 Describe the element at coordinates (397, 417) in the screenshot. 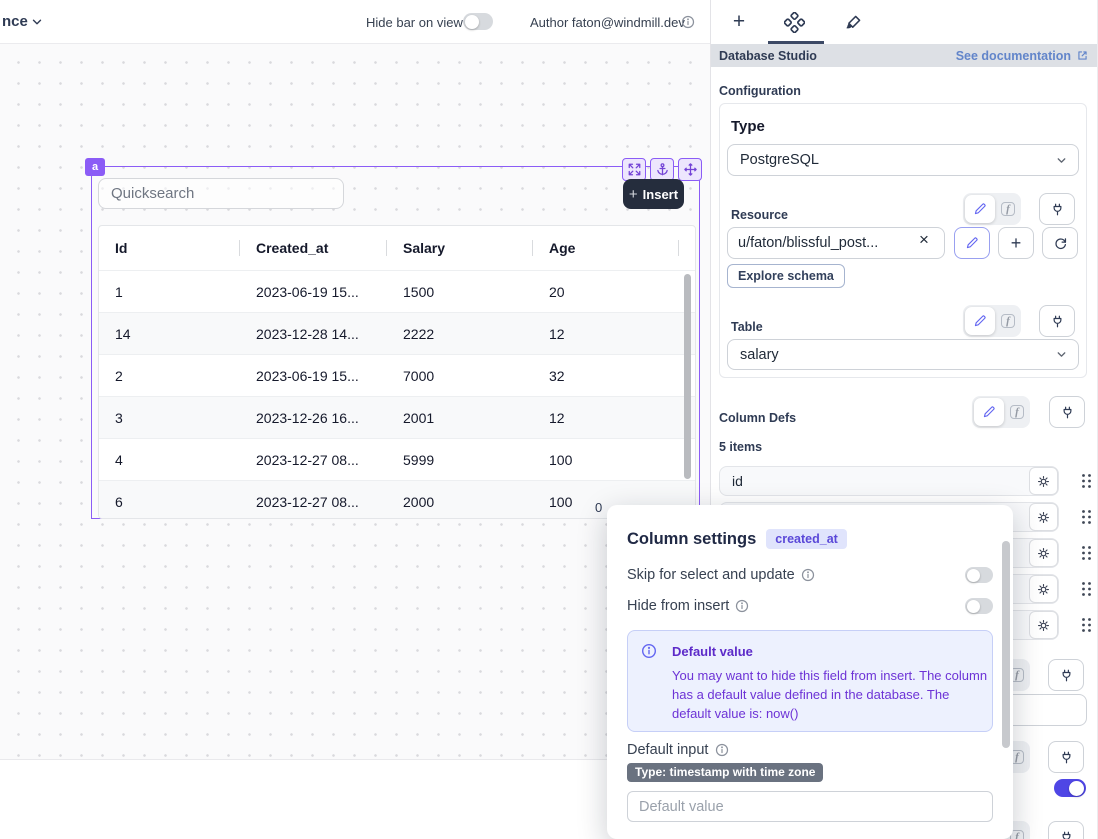

I see `table-row: 3 2023-12-26 16... 2001 12` at that location.